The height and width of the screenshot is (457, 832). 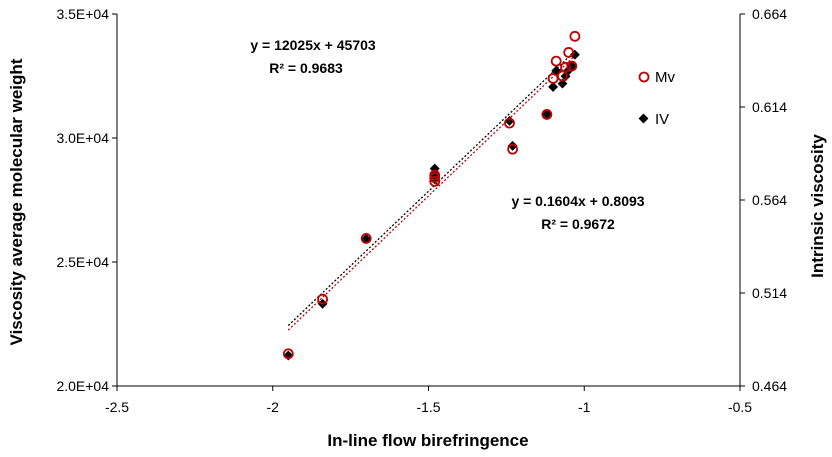 I want to click on legend-mv-label: Mv, so click(x=665, y=77).